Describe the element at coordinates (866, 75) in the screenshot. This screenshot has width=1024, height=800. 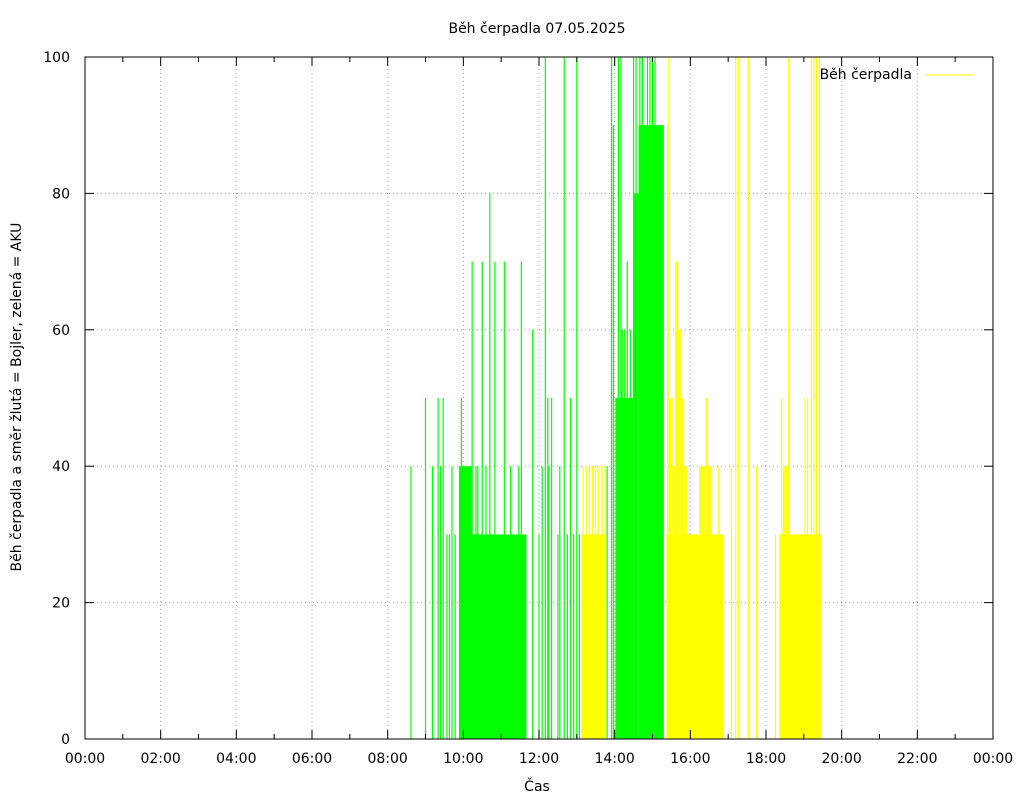
I see `legend-label: Běh čerpadla` at that location.